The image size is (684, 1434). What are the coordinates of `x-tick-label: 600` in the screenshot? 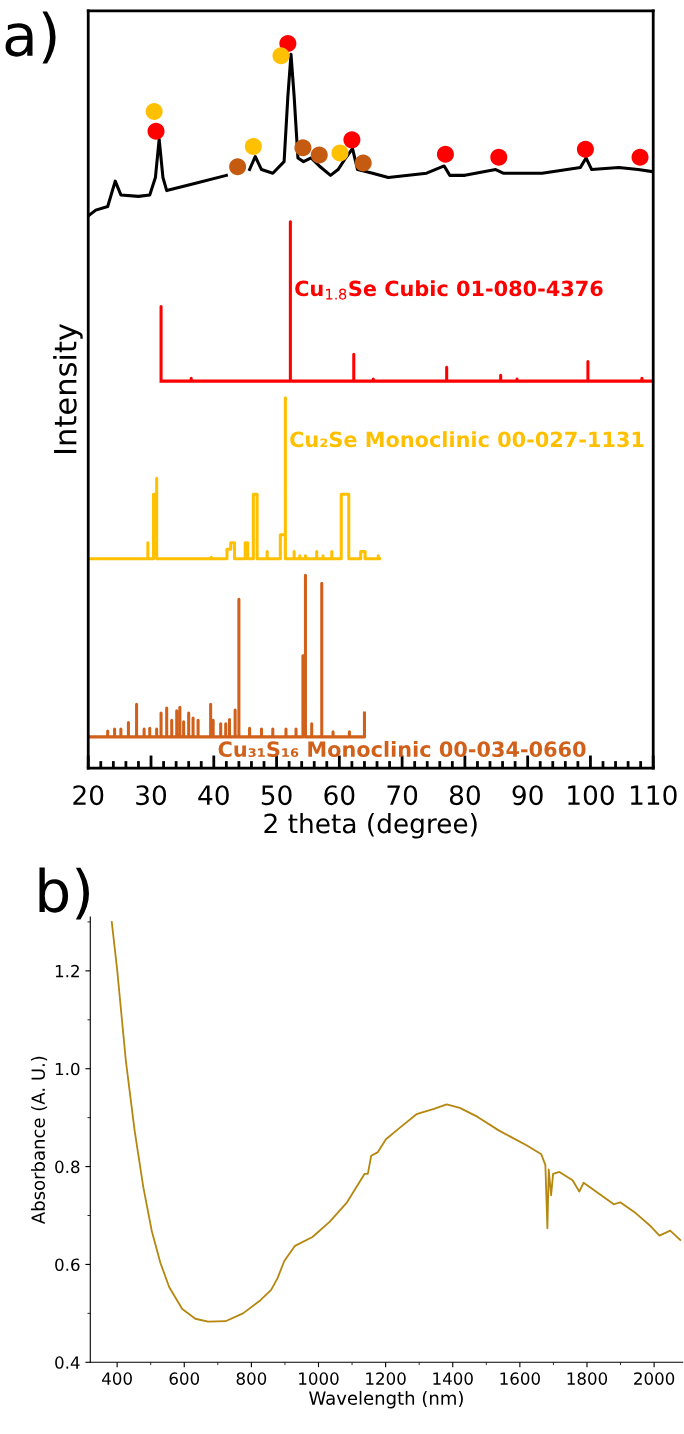 It's located at (184, 1378).